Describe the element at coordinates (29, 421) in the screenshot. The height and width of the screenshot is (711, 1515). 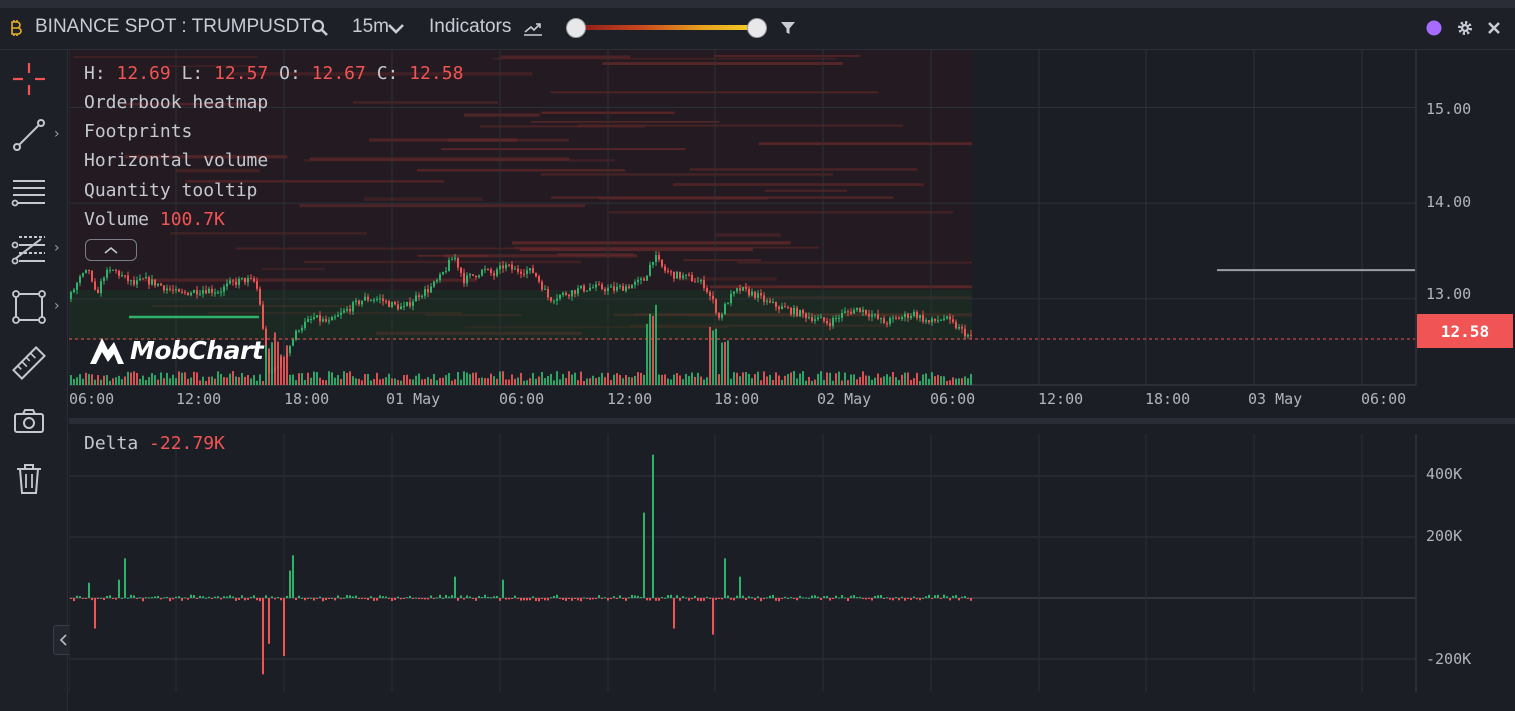
I see `screenshot-tool` at that location.